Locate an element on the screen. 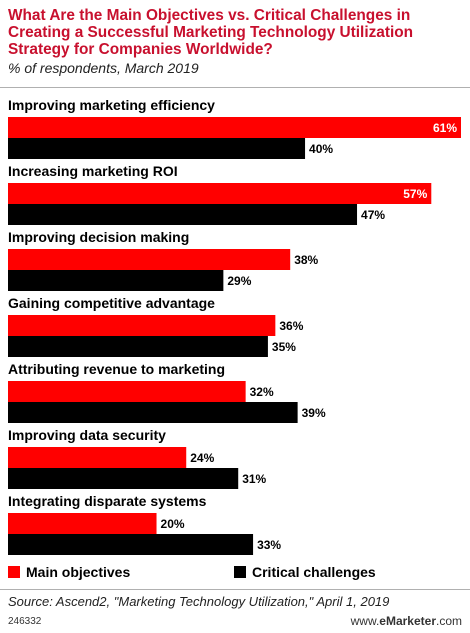 Image resolution: width=470 pixels, height=633 pixels. data-label-objectives: 20% is located at coordinates (173, 524).